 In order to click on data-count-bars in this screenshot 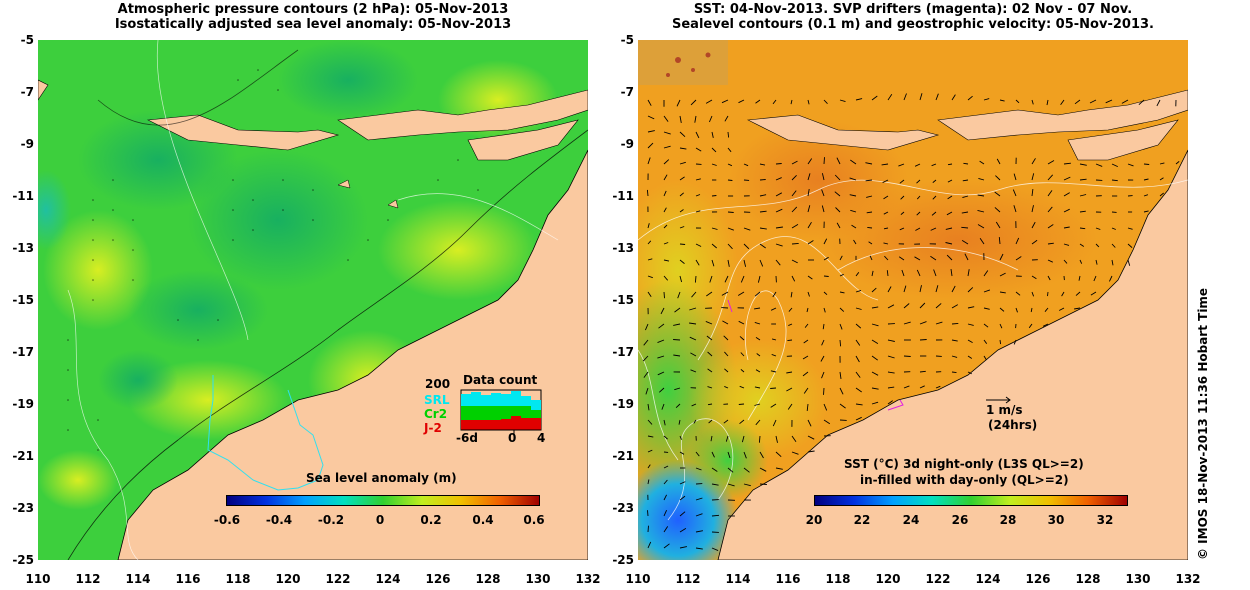, I will do `click(501, 410)`.